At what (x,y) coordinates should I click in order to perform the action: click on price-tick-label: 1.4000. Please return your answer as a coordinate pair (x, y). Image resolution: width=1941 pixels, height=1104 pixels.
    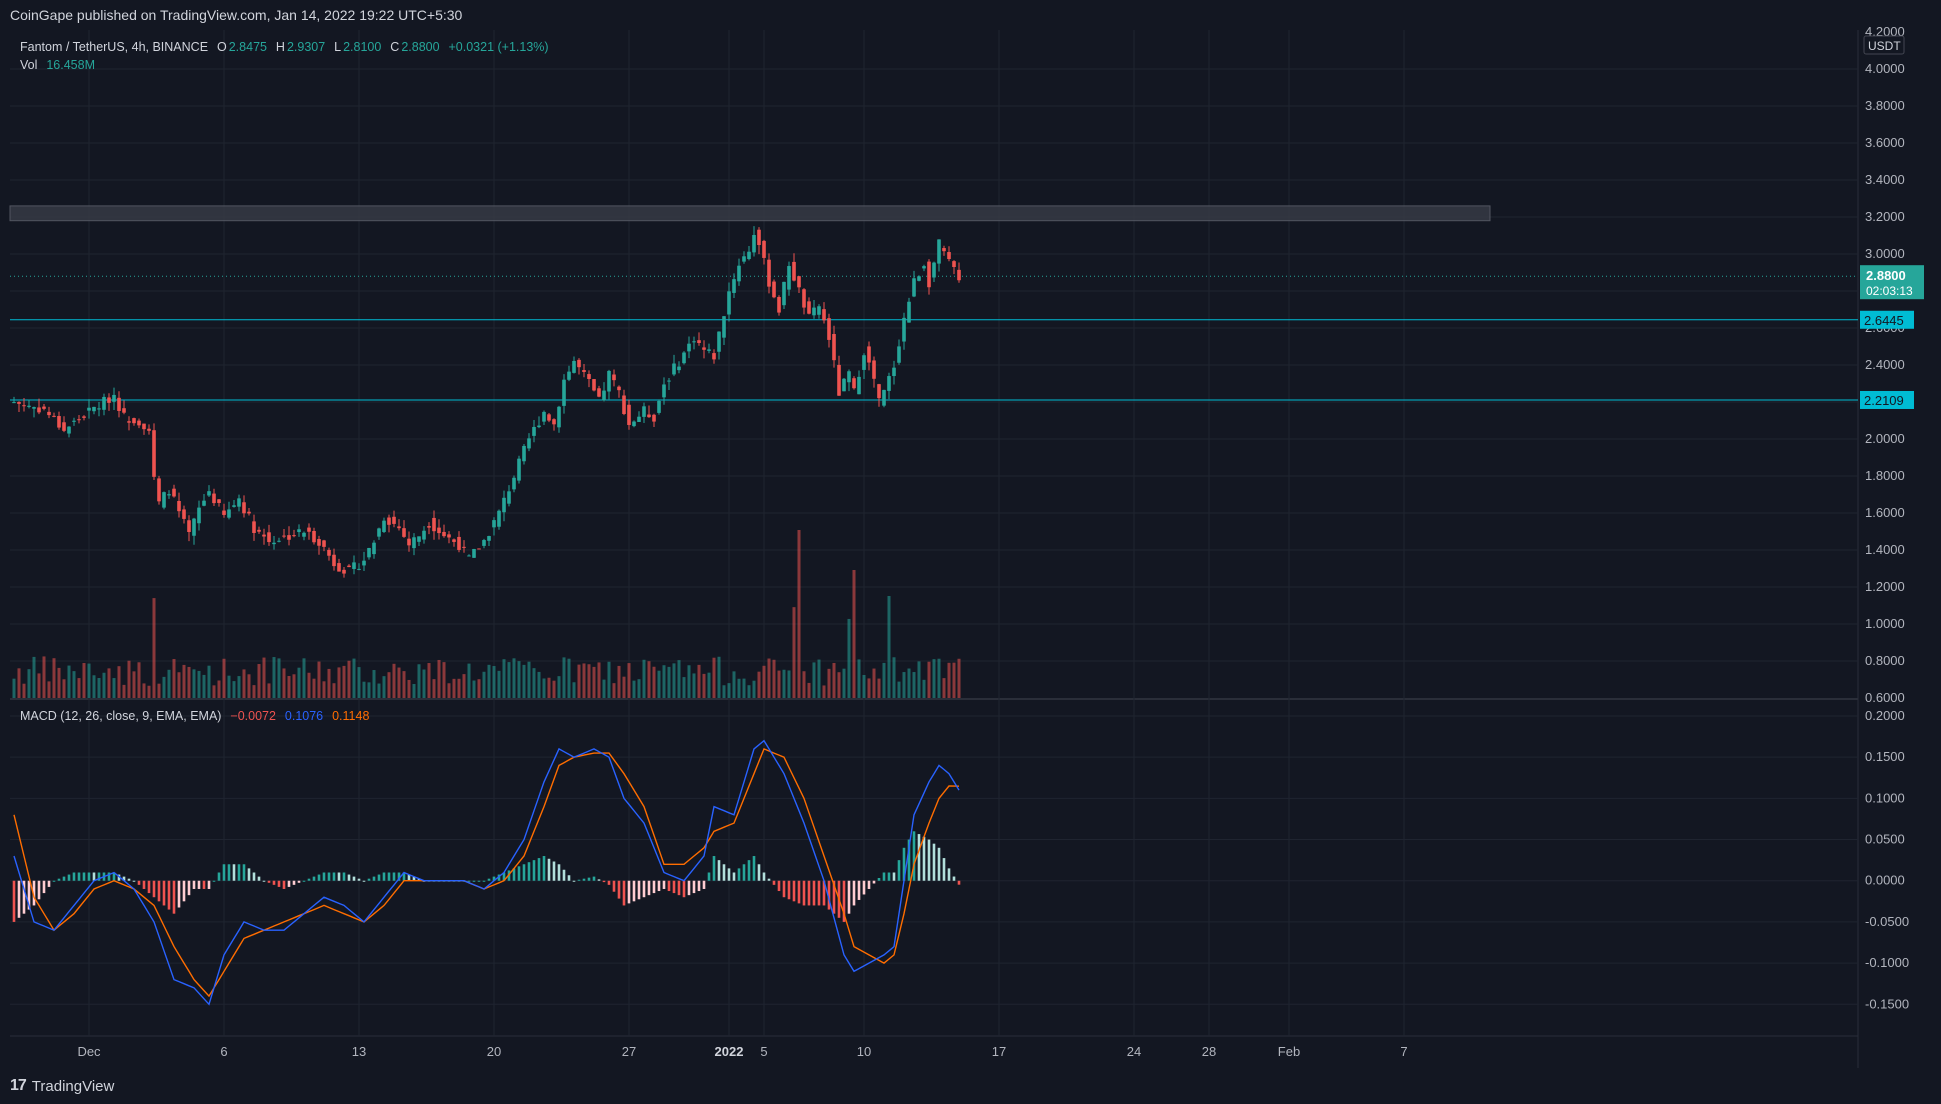
    Looking at the image, I should click on (1885, 549).